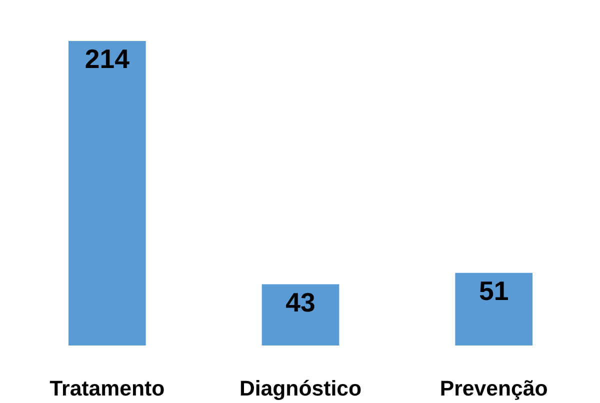 The image size is (600, 403). What do you see at coordinates (300, 388) in the screenshot?
I see `x-tick-label: Diagnóstico` at bounding box center [300, 388].